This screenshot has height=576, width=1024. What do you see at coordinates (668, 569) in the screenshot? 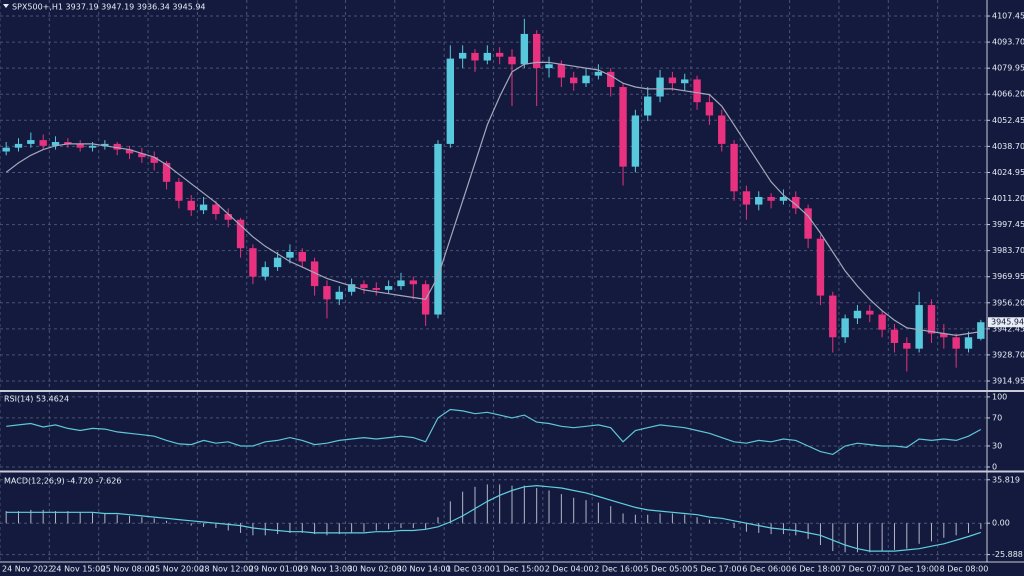
I see `x-tick-label: 5 Dec 05:00` at bounding box center [668, 569].